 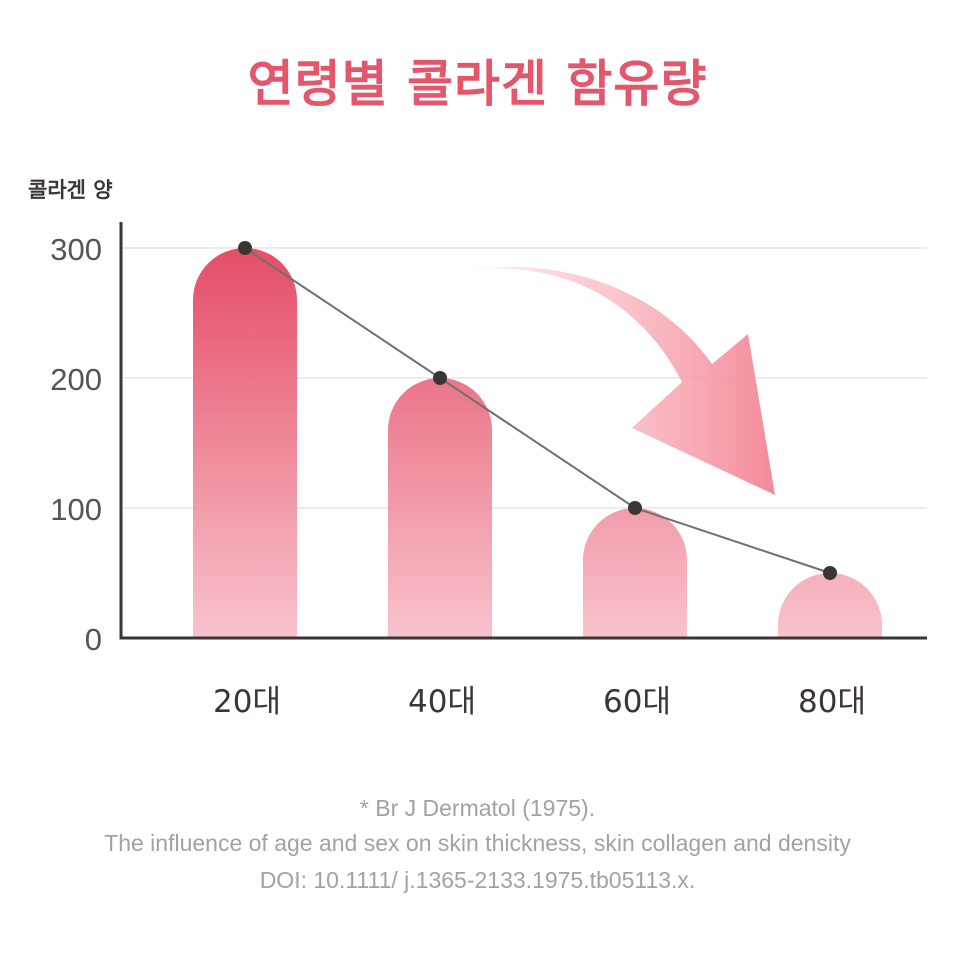 I want to click on y-axis-label: 콜라겐 양, so click(x=70, y=190).